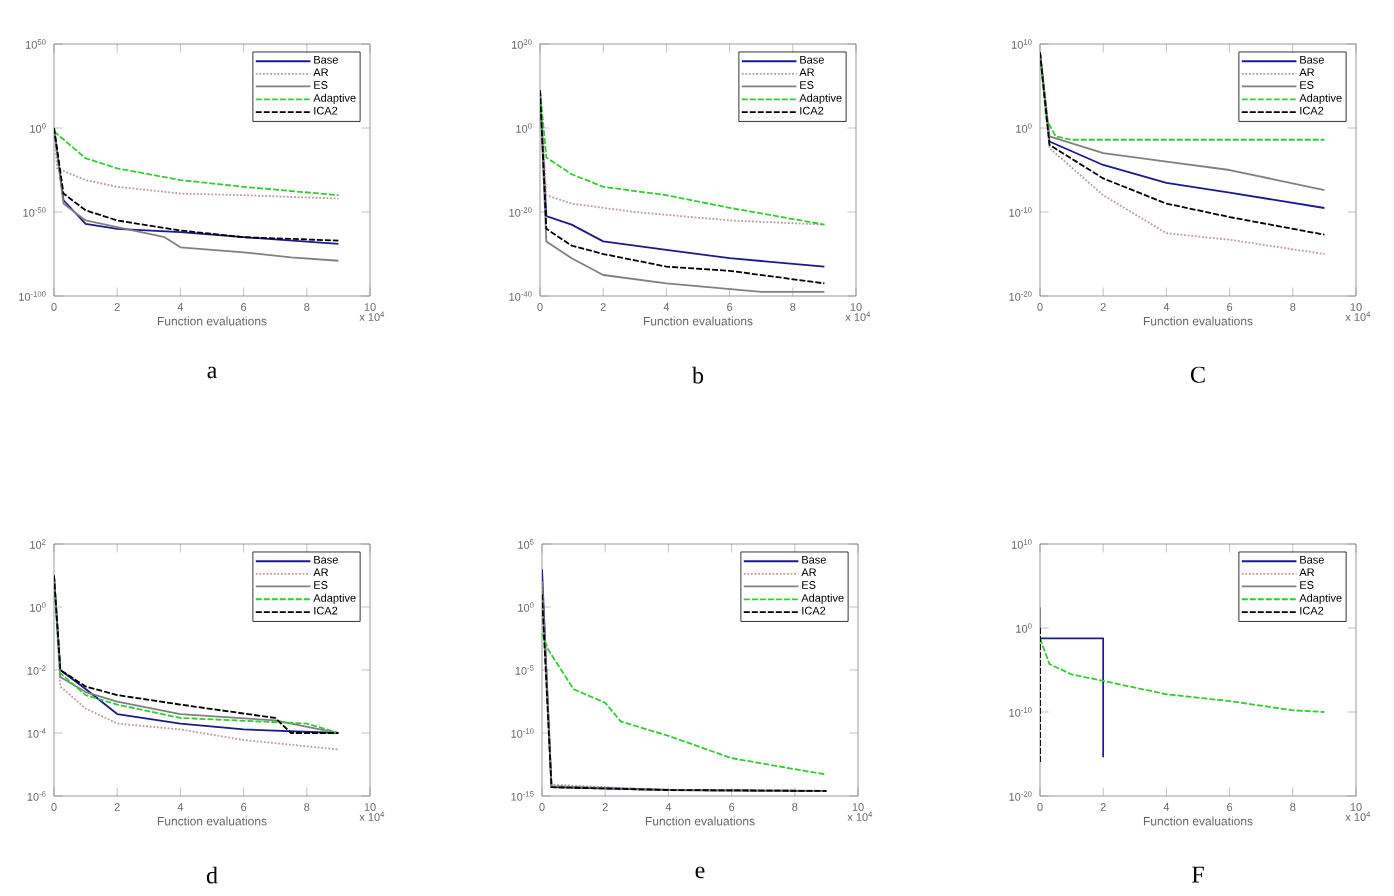 Image resolution: width=1394 pixels, height=896 pixels. What do you see at coordinates (1198, 874) in the screenshot?
I see `text: F` at bounding box center [1198, 874].